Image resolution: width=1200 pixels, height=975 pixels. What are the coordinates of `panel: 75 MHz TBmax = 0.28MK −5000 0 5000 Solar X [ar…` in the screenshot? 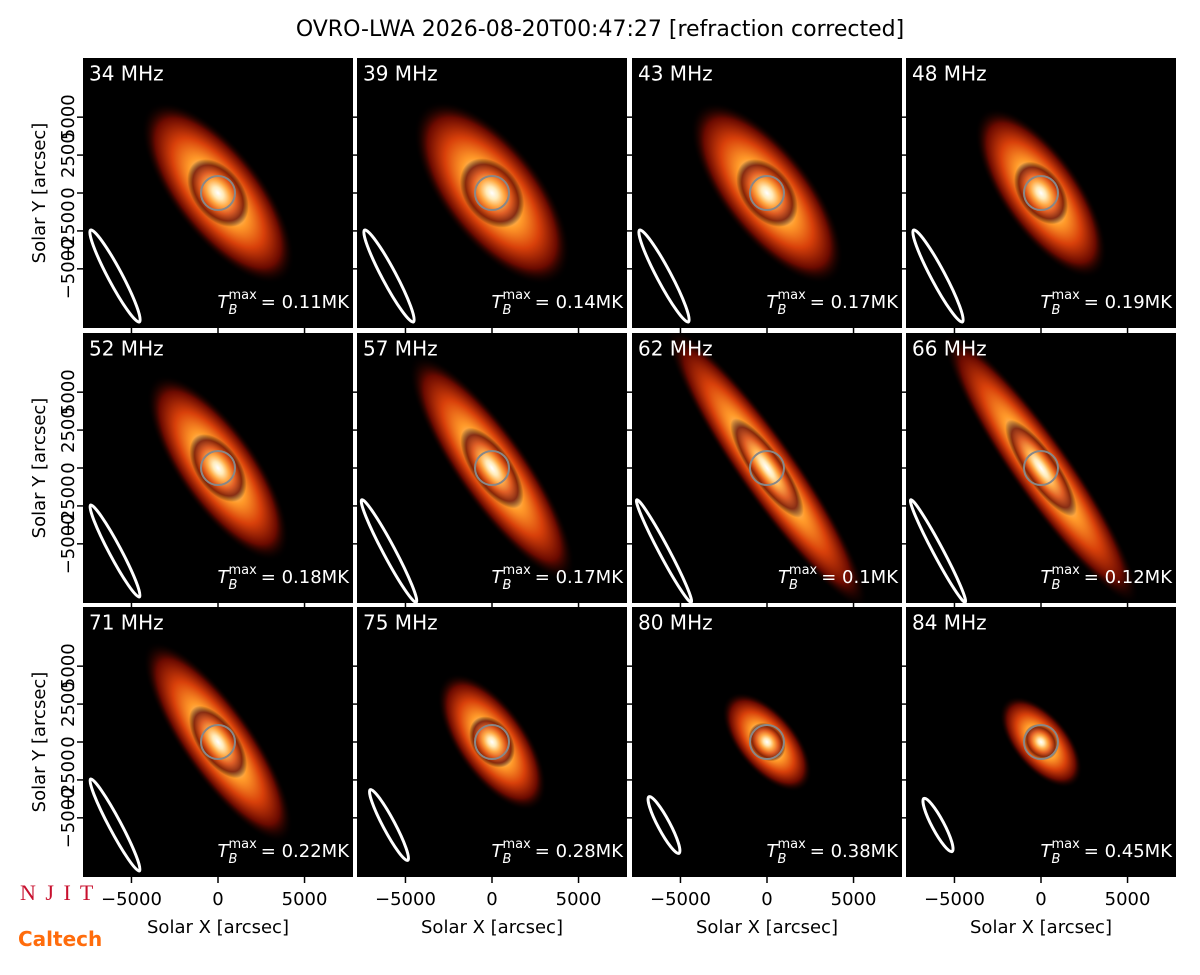 It's located at (489, 772).